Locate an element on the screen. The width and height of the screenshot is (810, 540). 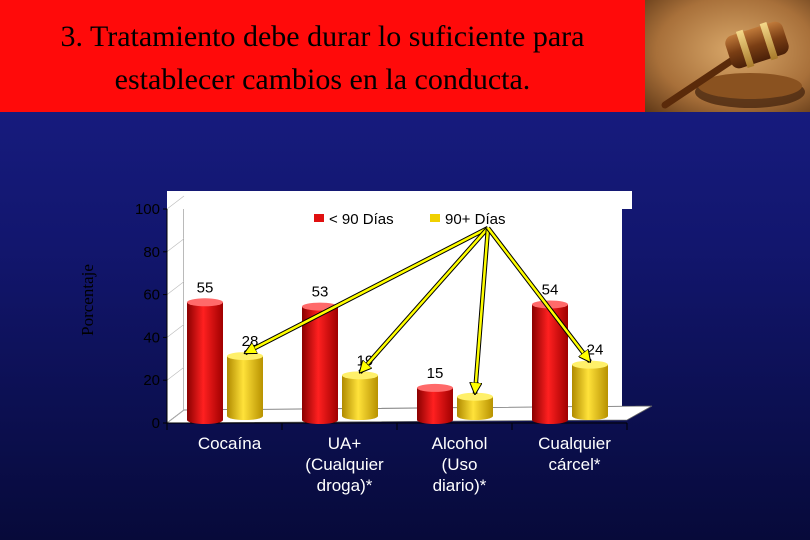
legend-label: 90+ Días is located at coordinates (475, 219).